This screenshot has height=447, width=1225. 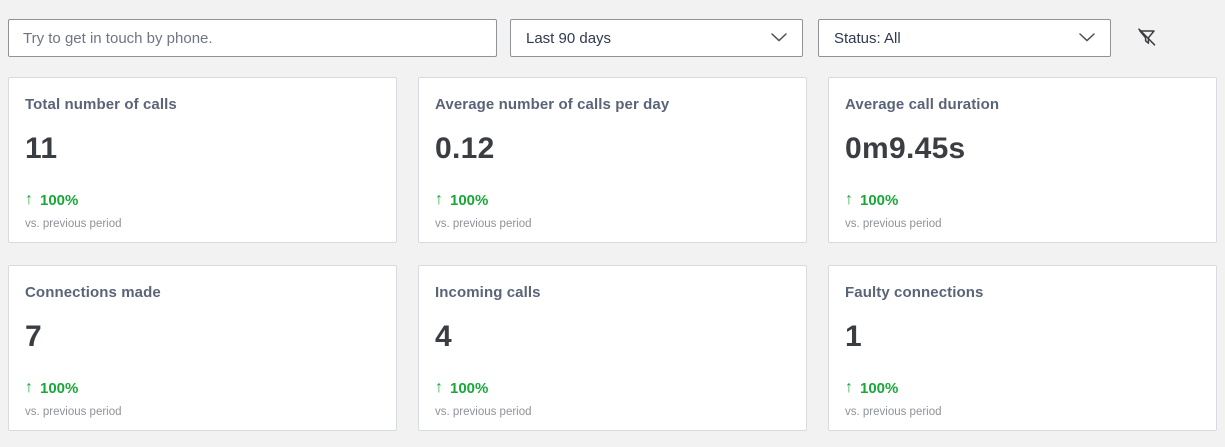 I want to click on clear-filters-button, so click(x=1147, y=38).